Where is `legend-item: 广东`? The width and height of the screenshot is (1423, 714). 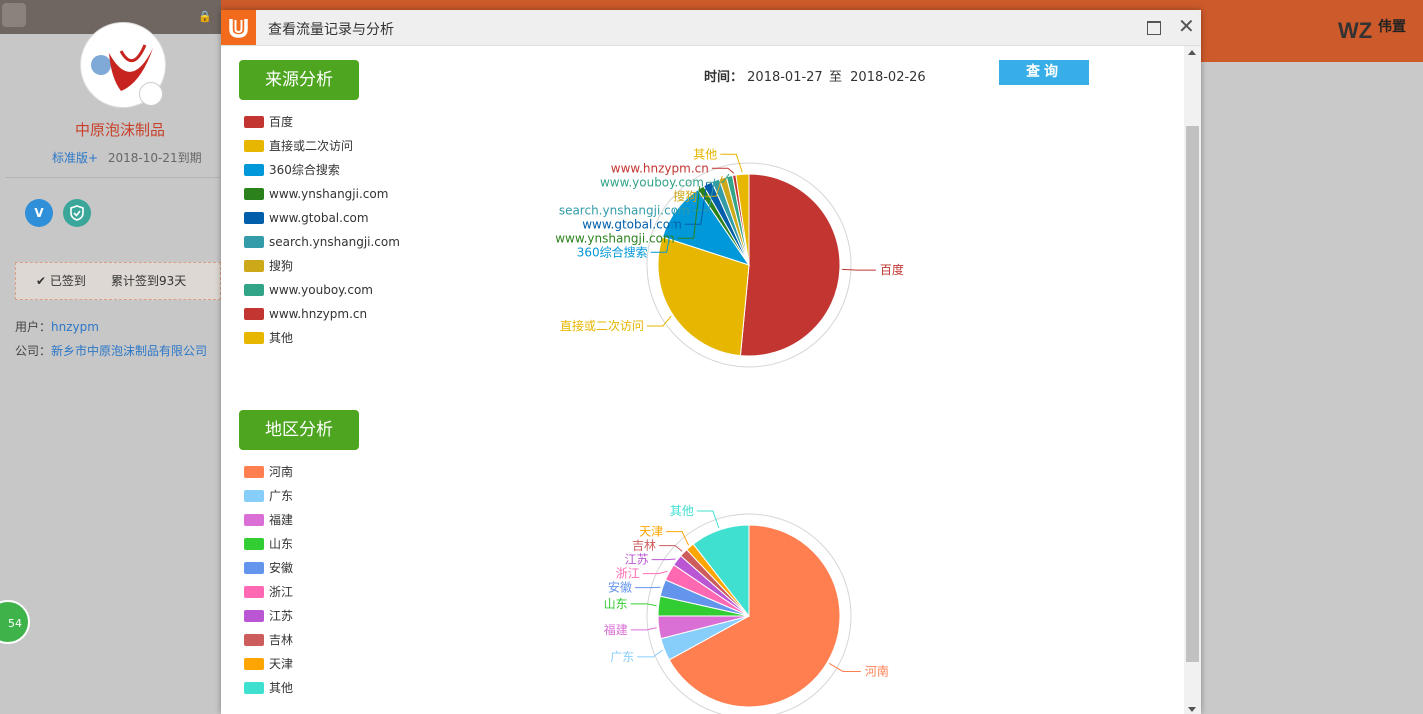 legend-item: 广东 is located at coordinates (268, 496).